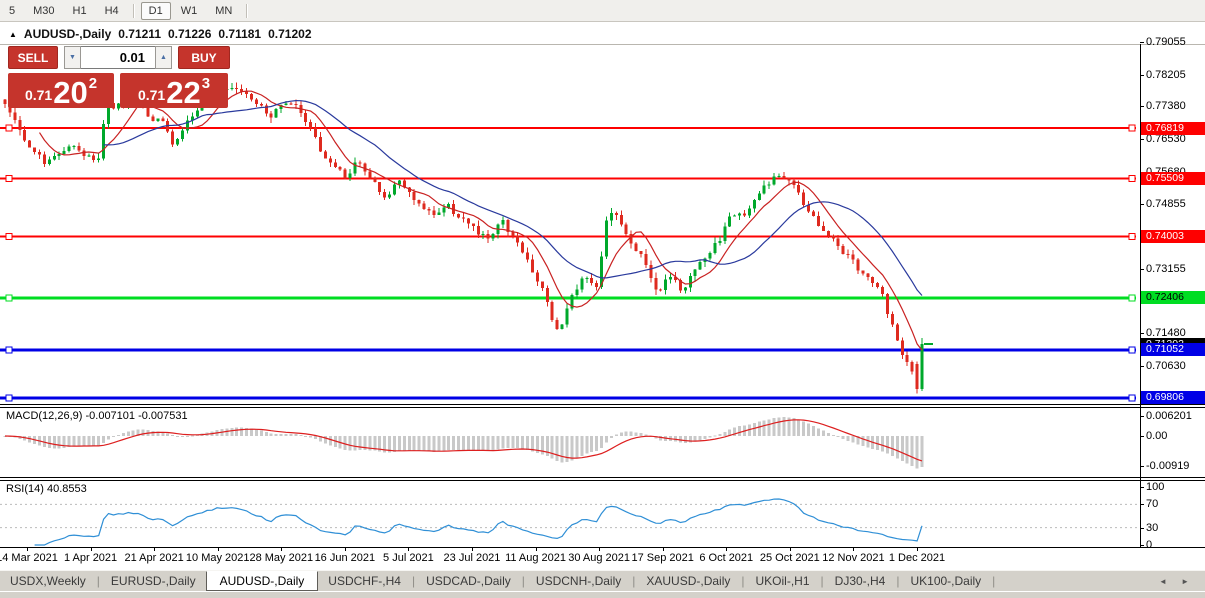  What do you see at coordinates (154, 558) in the screenshot?
I see `date-label: 21 Apr 2021` at bounding box center [154, 558].